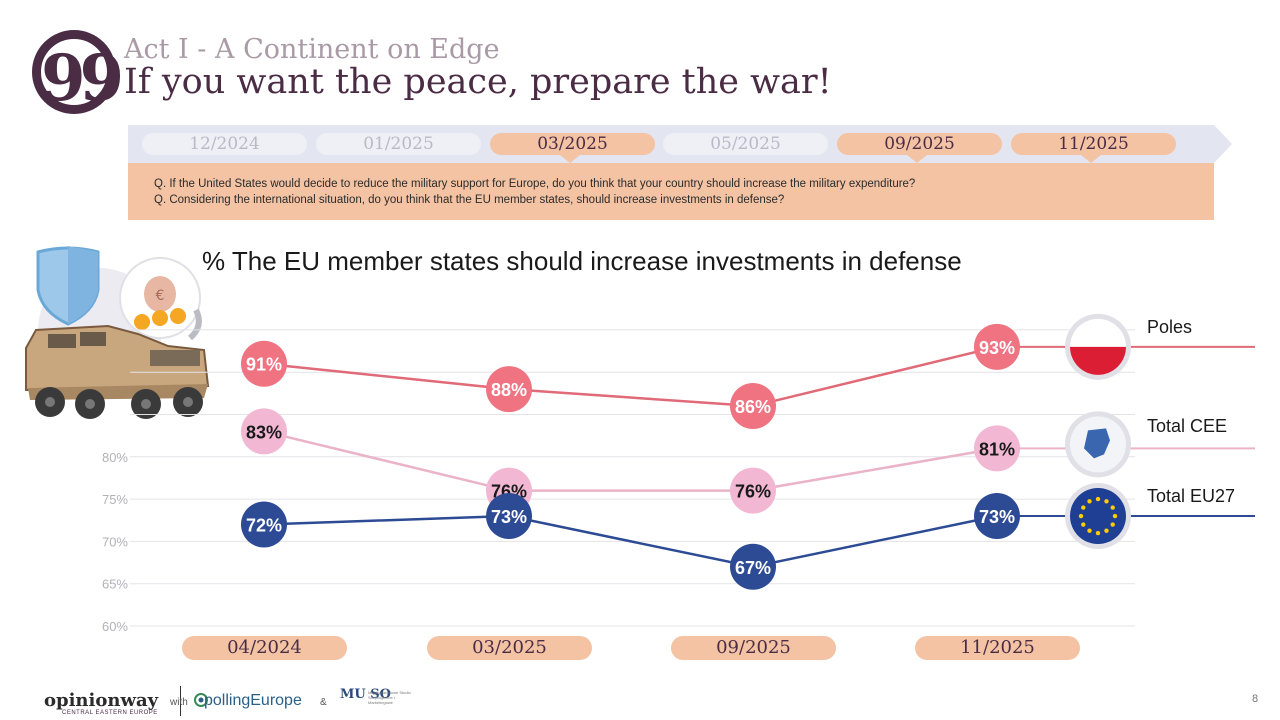 The image size is (1280, 720). I want to click on x-axis-category: 11/2025, so click(997, 648).